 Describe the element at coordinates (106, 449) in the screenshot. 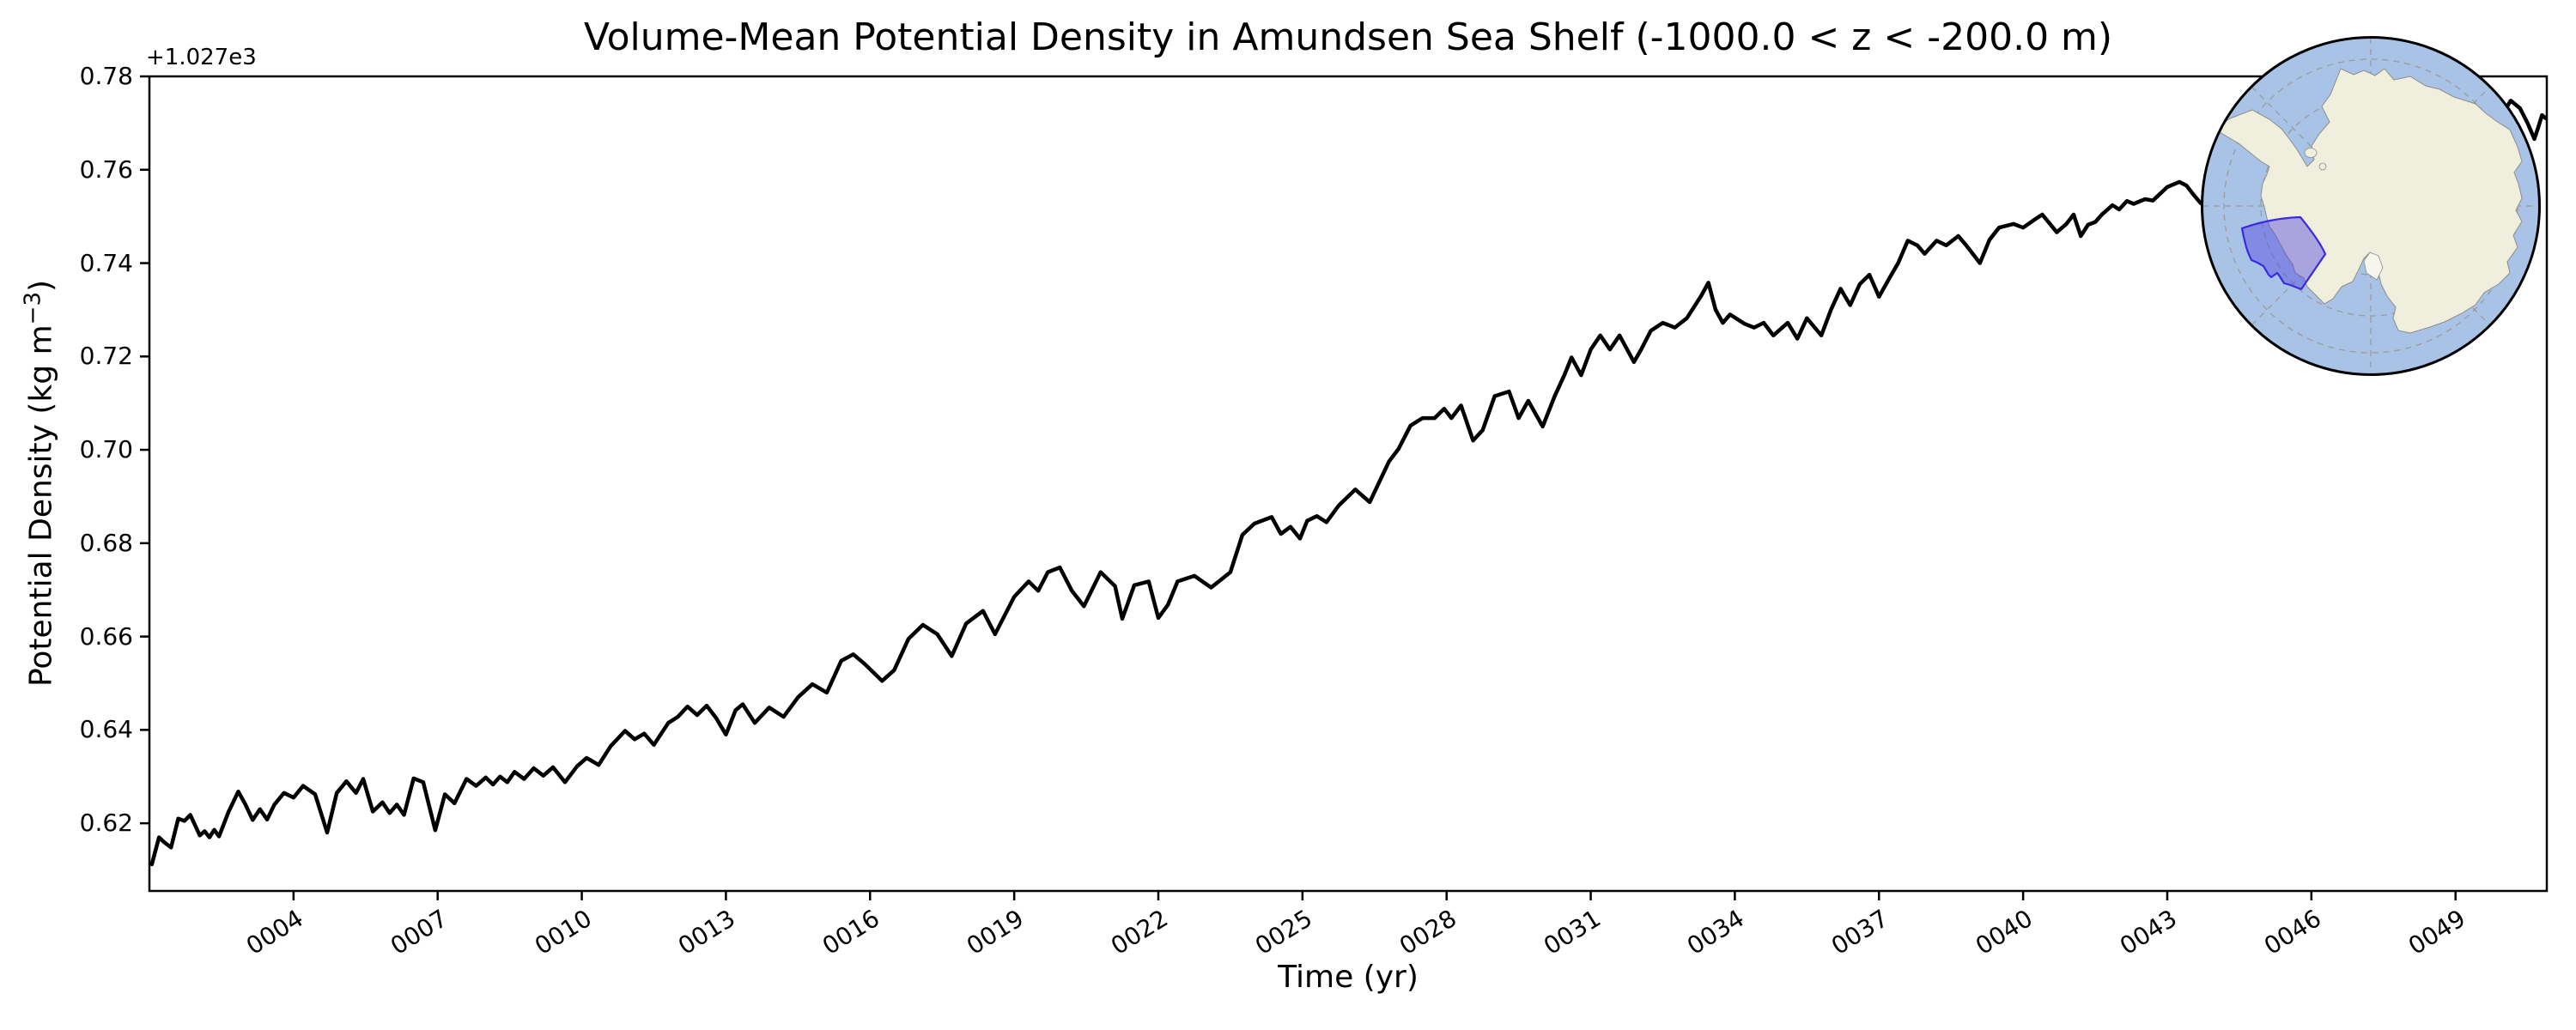

I see `y-tick-label: 0.70` at that location.